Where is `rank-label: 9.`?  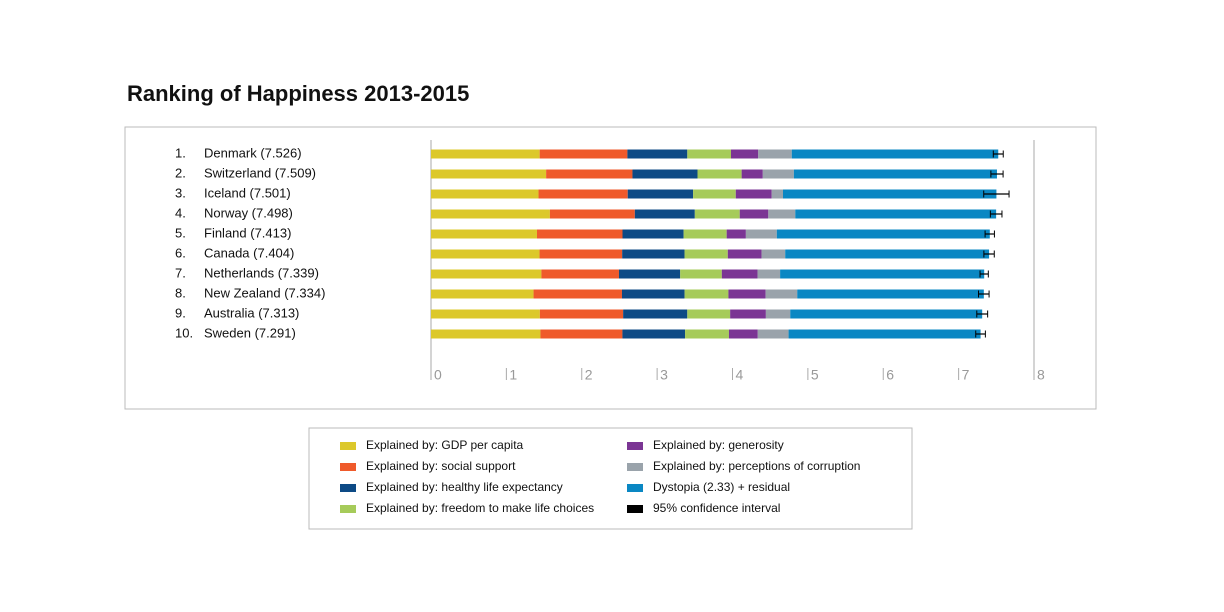
rank-label: 9. is located at coordinates (180, 312).